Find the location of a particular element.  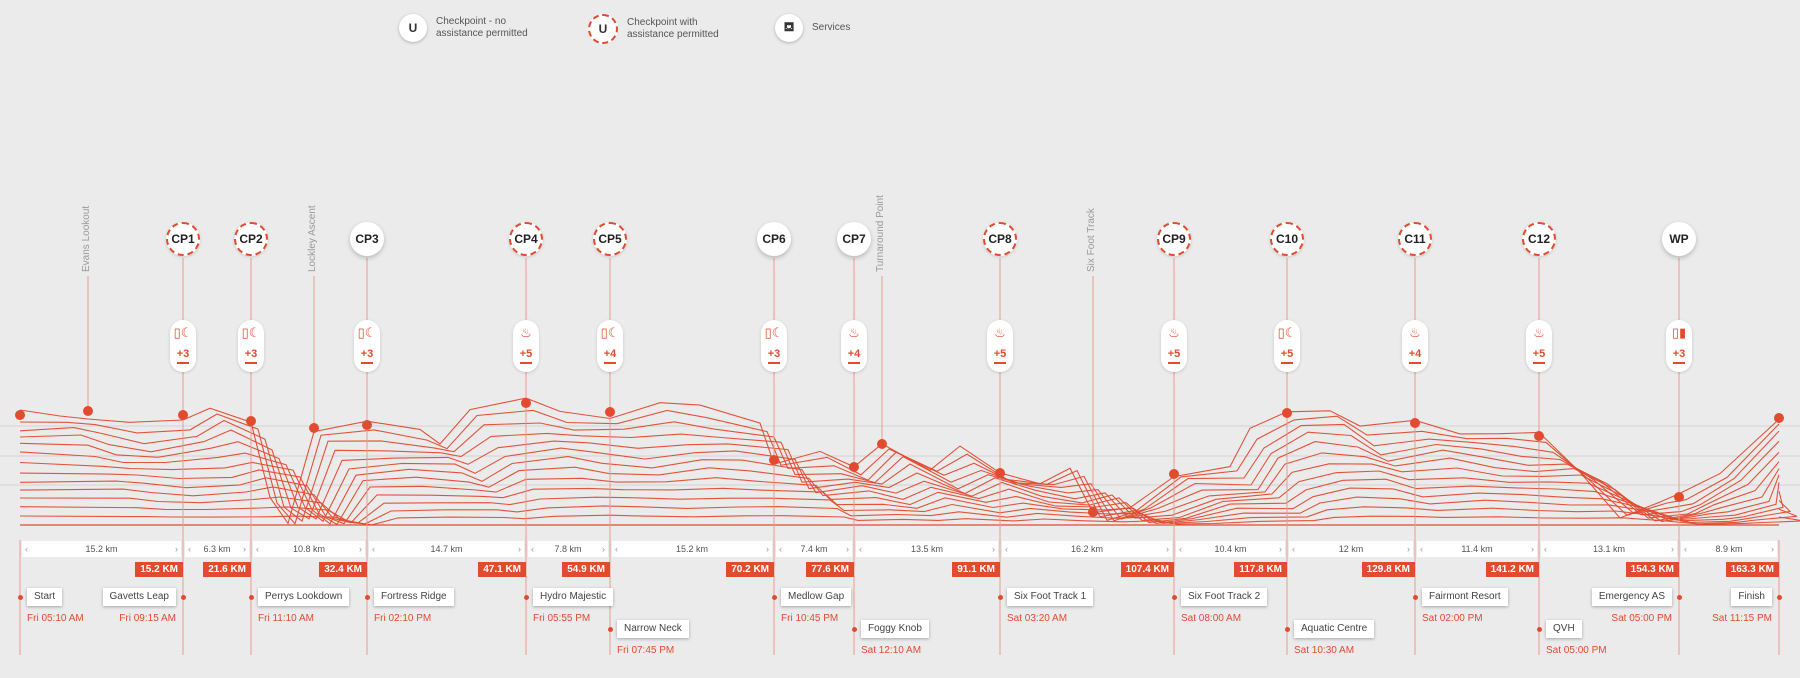

cumulative-distance-tag: 141.2 KM is located at coordinates (1512, 569).